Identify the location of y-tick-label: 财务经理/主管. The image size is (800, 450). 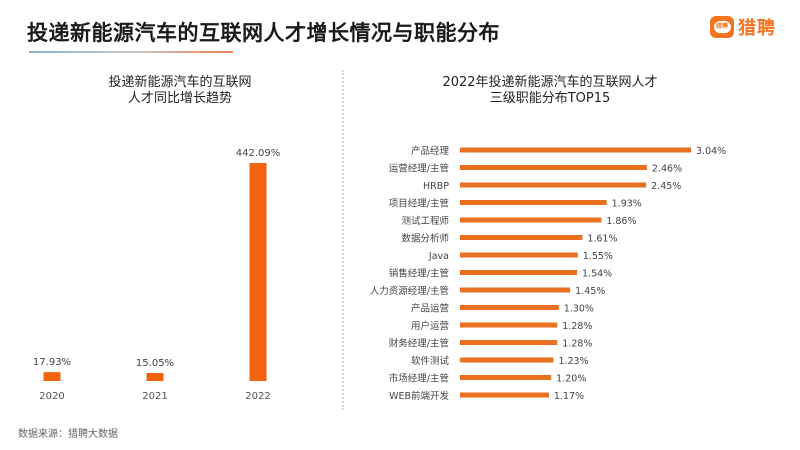
(419, 344).